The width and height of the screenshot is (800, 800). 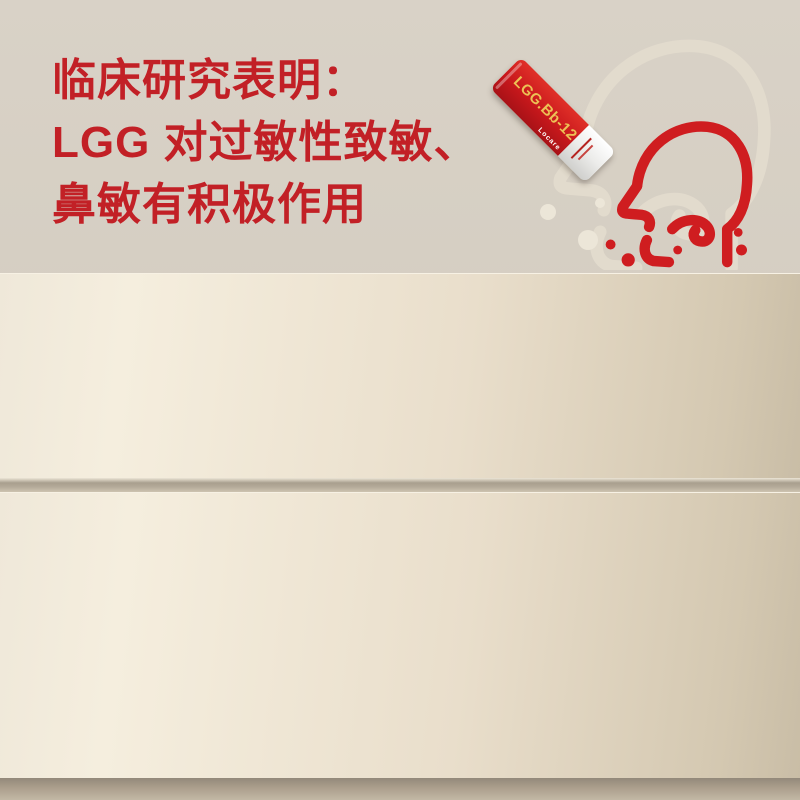 What do you see at coordinates (209, 204) in the screenshot?
I see `title-line-3: 鼻敏有积极作用` at bounding box center [209, 204].